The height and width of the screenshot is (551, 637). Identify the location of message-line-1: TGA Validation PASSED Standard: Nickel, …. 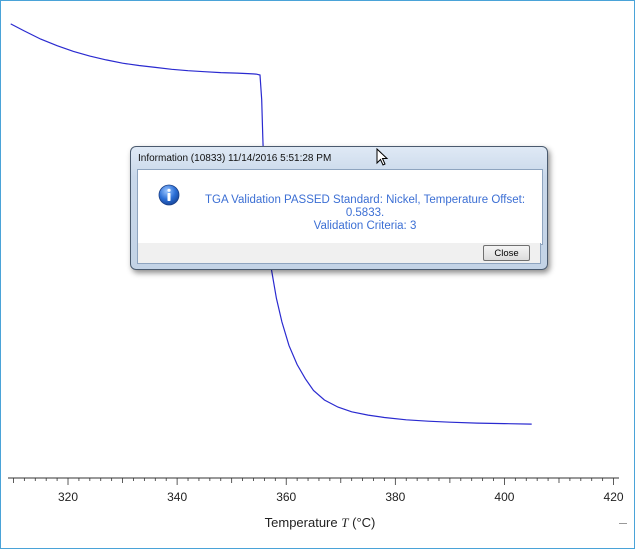
(365, 206).